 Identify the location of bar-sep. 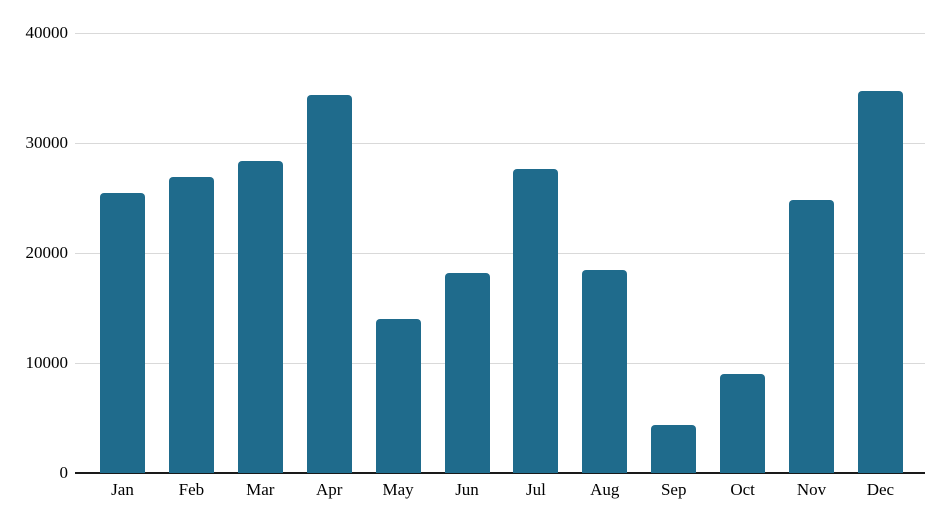
(674, 448).